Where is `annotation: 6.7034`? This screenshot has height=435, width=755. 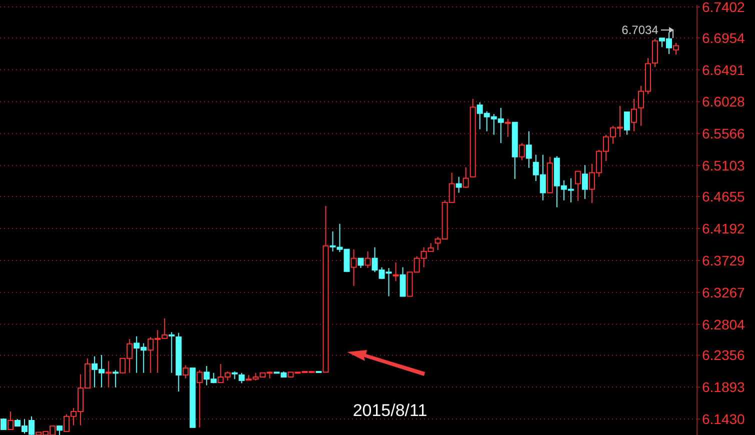 annotation: 6.7034 is located at coordinates (640, 30).